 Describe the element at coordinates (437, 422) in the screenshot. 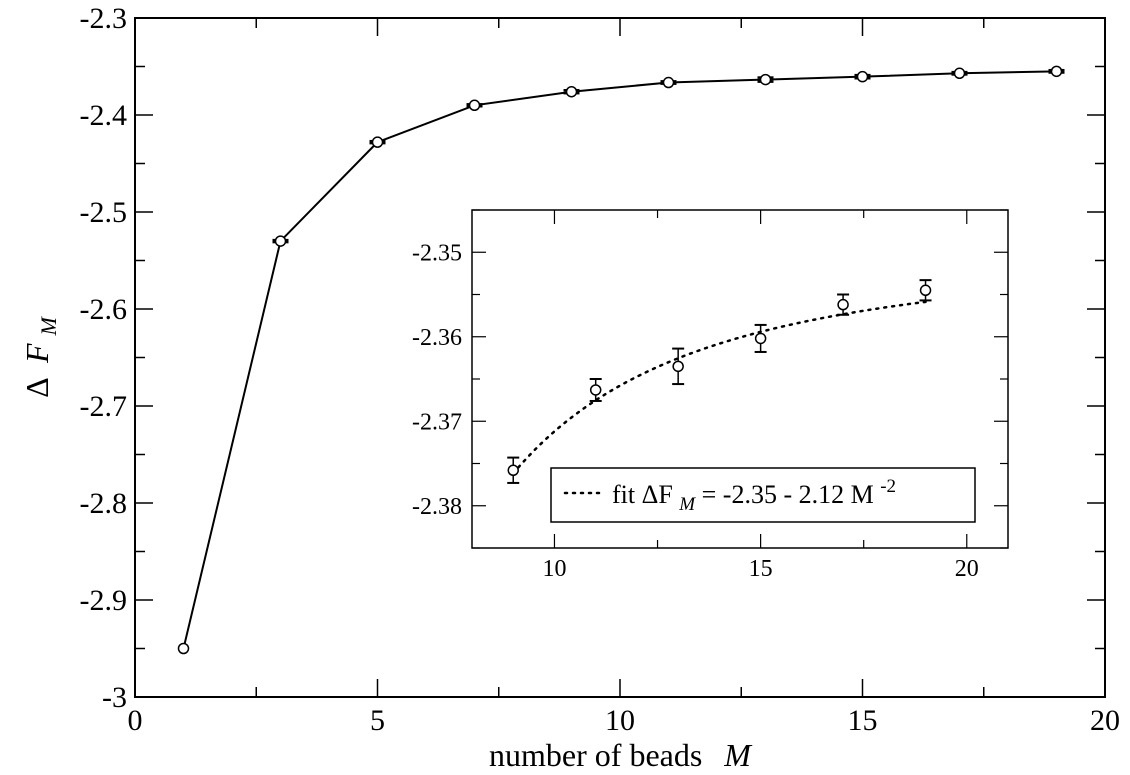

I see `inset-y-tick-label: -2.37` at that location.